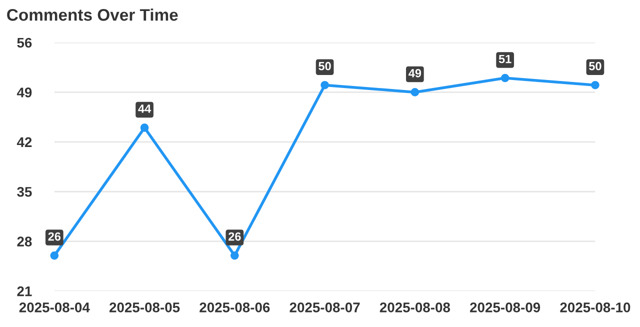 This screenshot has height=327, width=640. I want to click on x-tick-label: 2025-08-10, so click(595, 307).